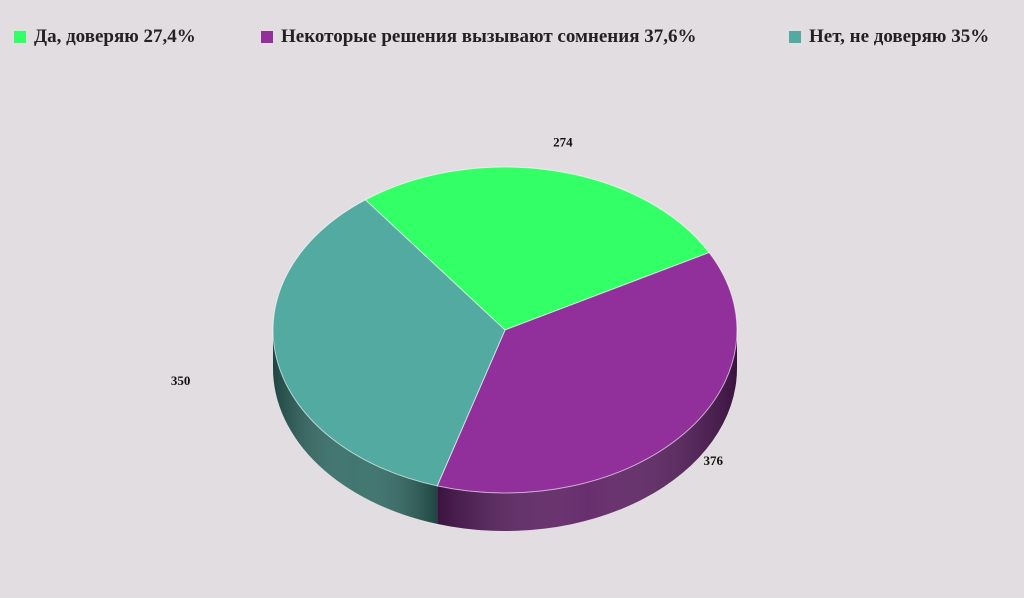  I want to click on legend-label-no: Нет, не доверяю 35%, so click(899, 36).